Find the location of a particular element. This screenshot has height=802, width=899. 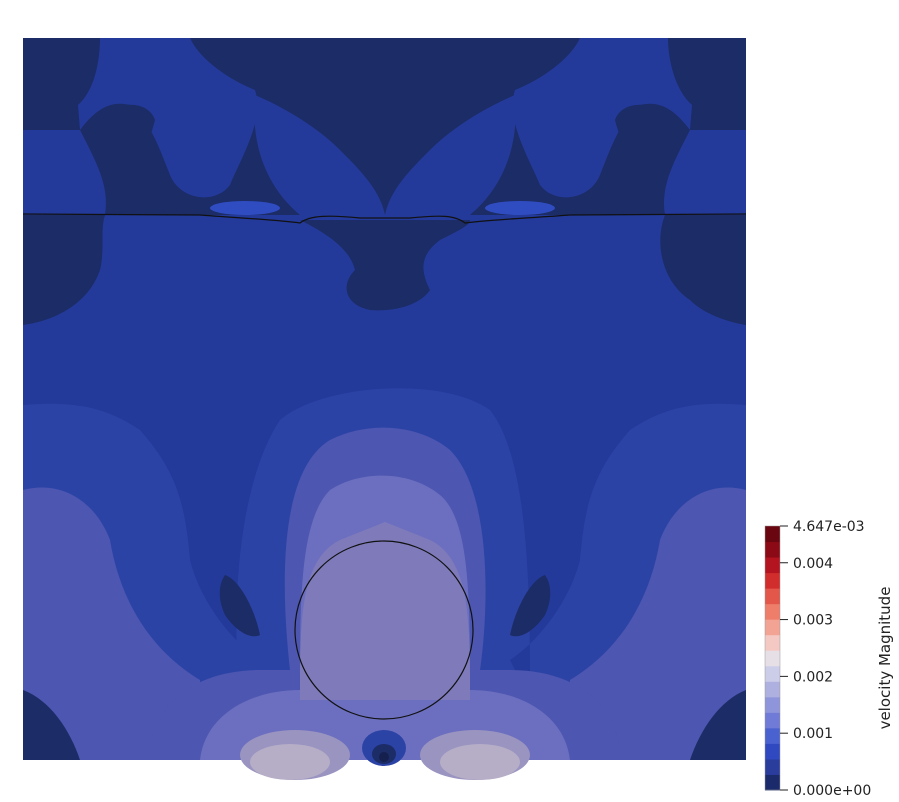

colorbar-tick-label: 0.002 is located at coordinates (813, 677).